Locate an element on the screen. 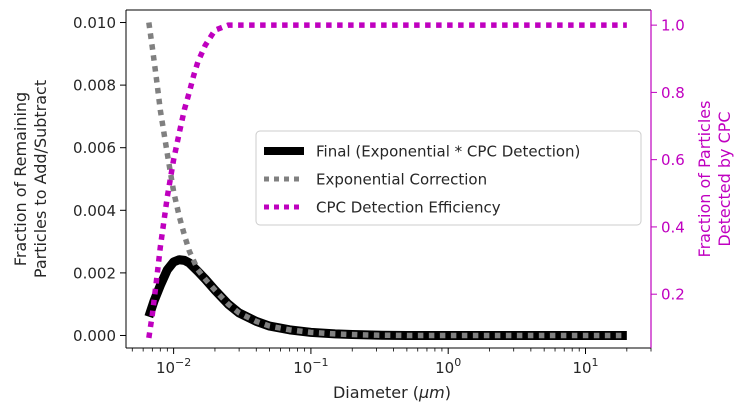  y-left-tick-label-4: 0.008 is located at coordinates (94, 86).